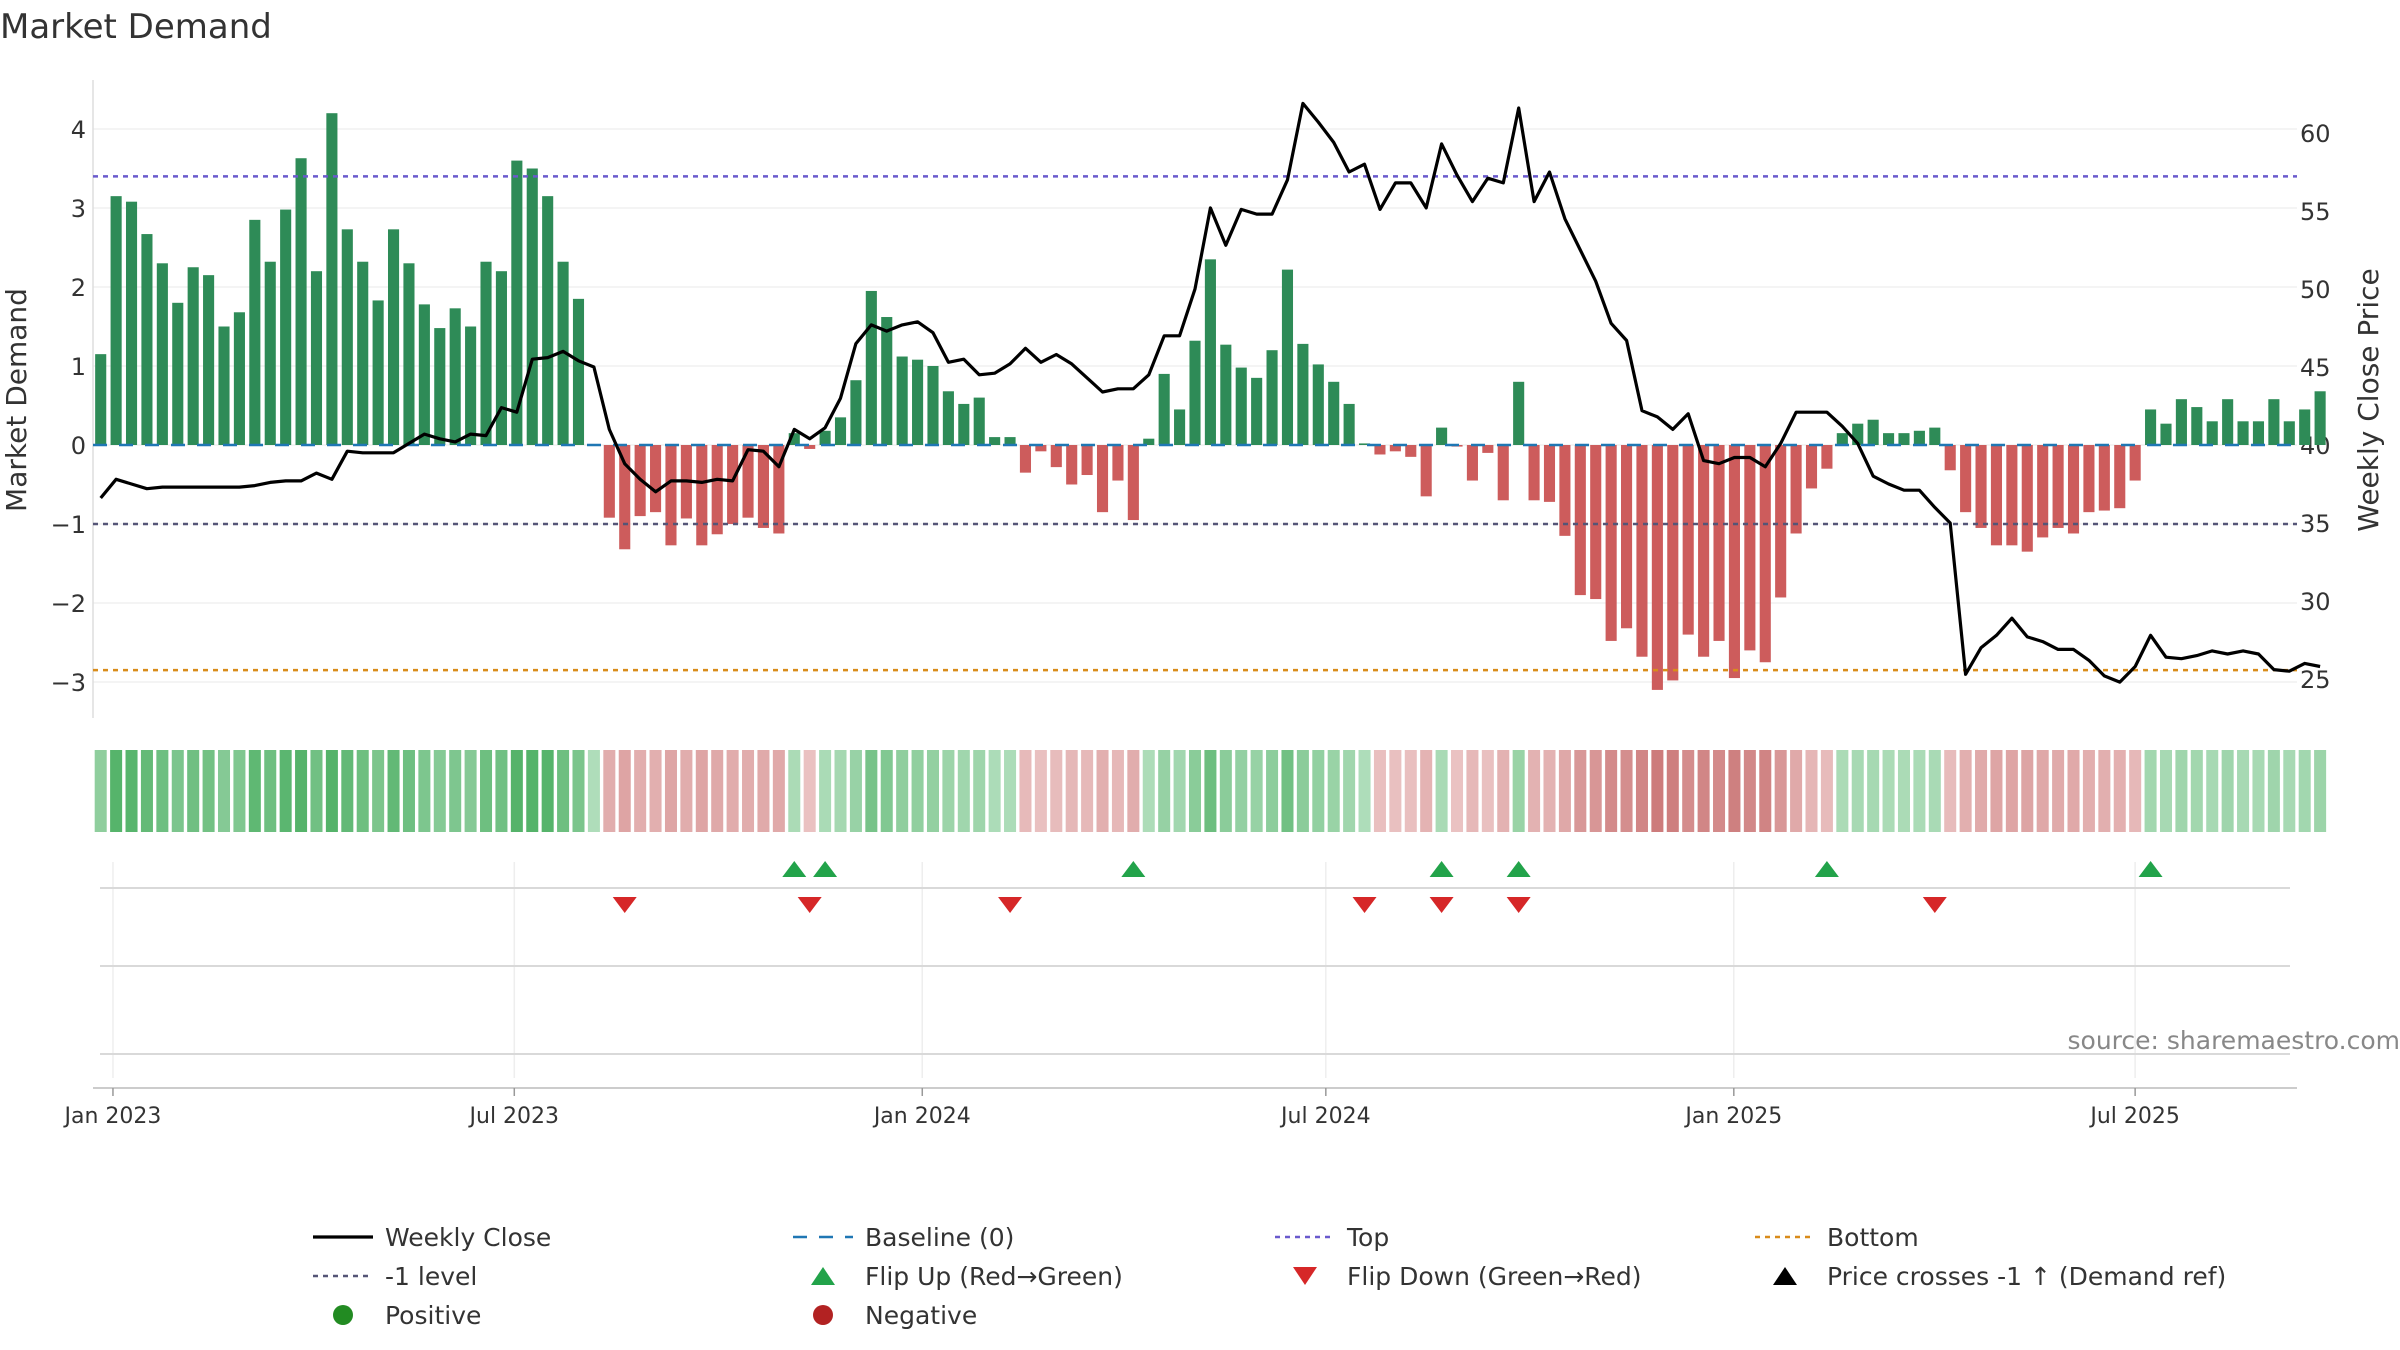  What do you see at coordinates (939, 1237) in the screenshot?
I see `legend-label: Baseline (0)` at bounding box center [939, 1237].